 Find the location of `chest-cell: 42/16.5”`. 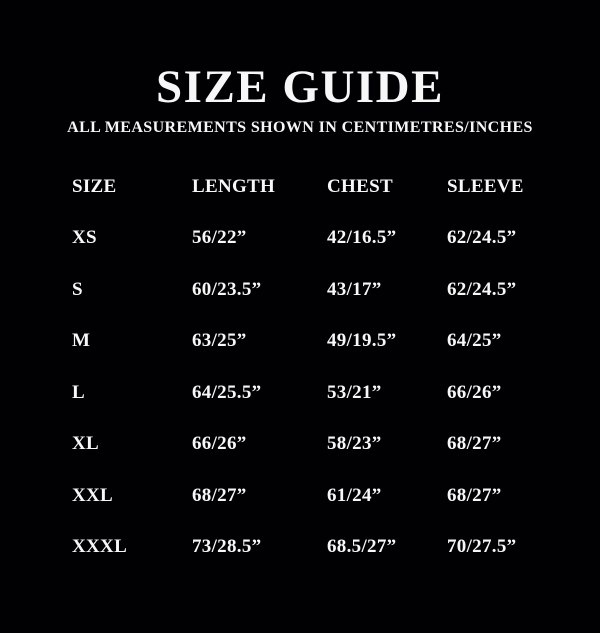

chest-cell: 42/16.5” is located at coordinates (362, 238).